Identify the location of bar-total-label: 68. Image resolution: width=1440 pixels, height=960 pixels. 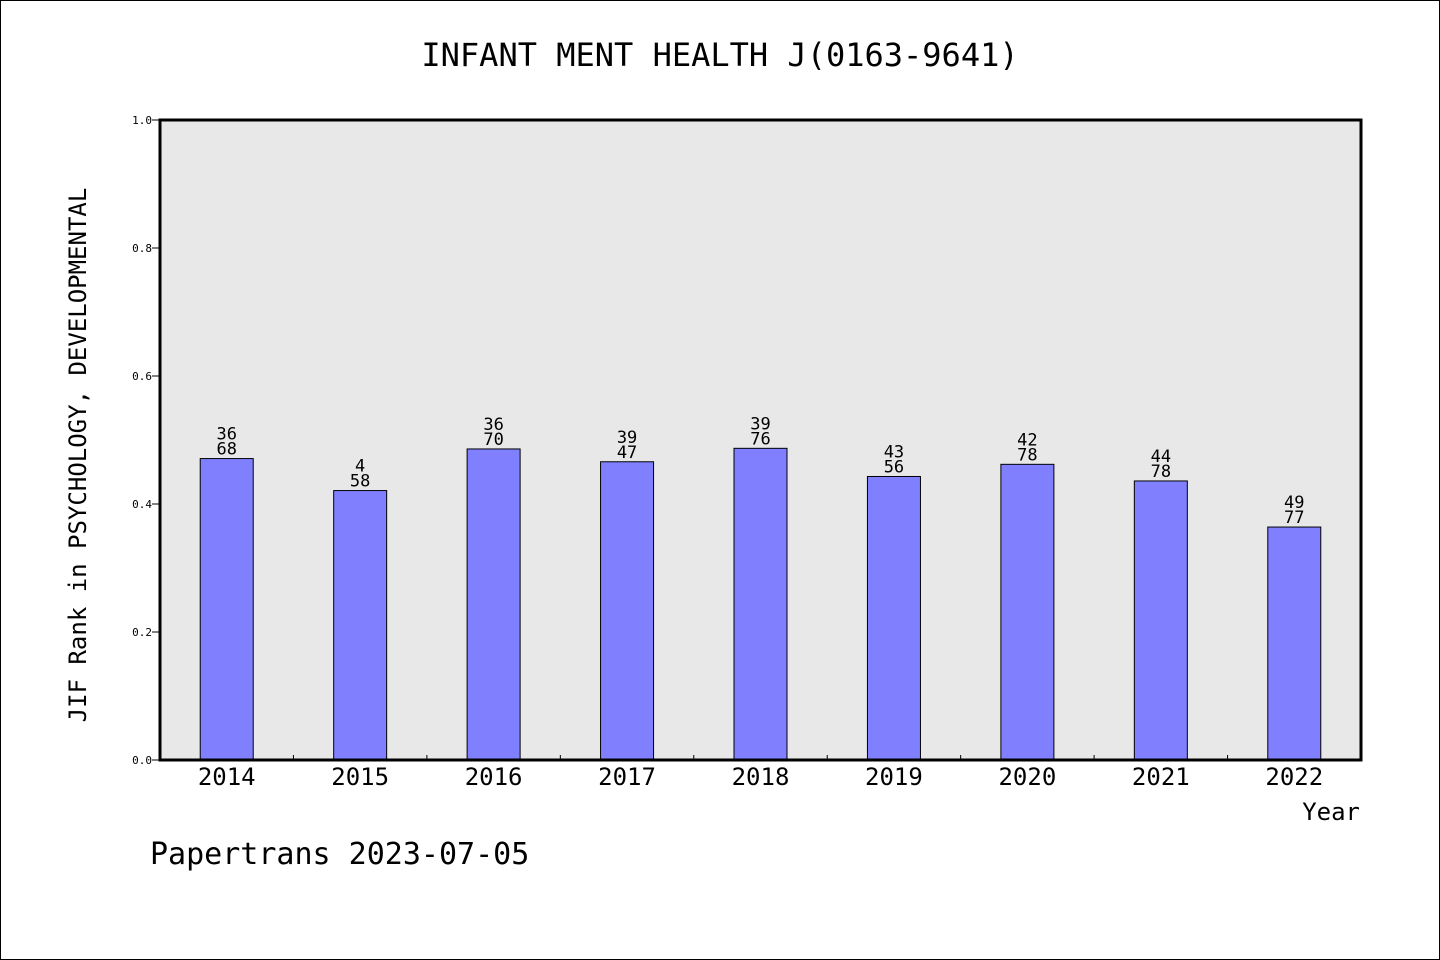
(226, 450).